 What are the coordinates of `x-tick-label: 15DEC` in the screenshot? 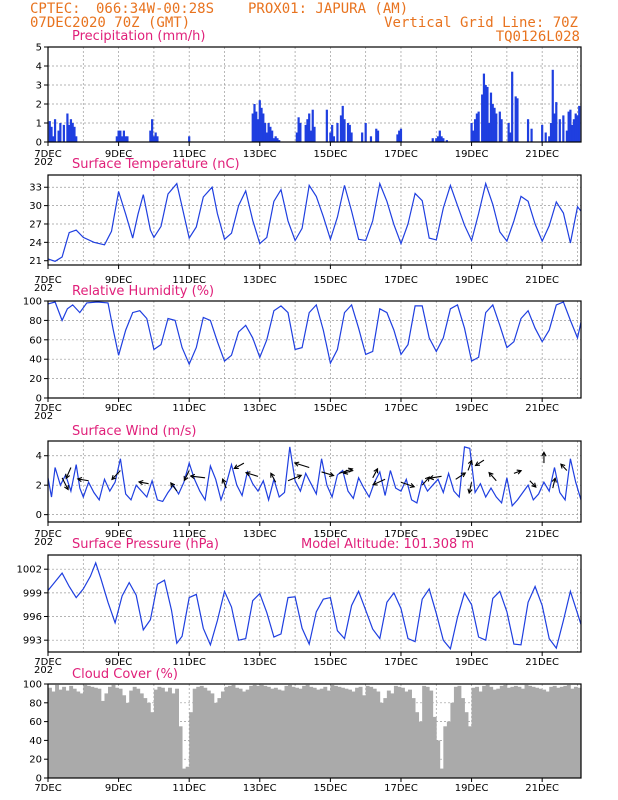 It's located at (331, 662).